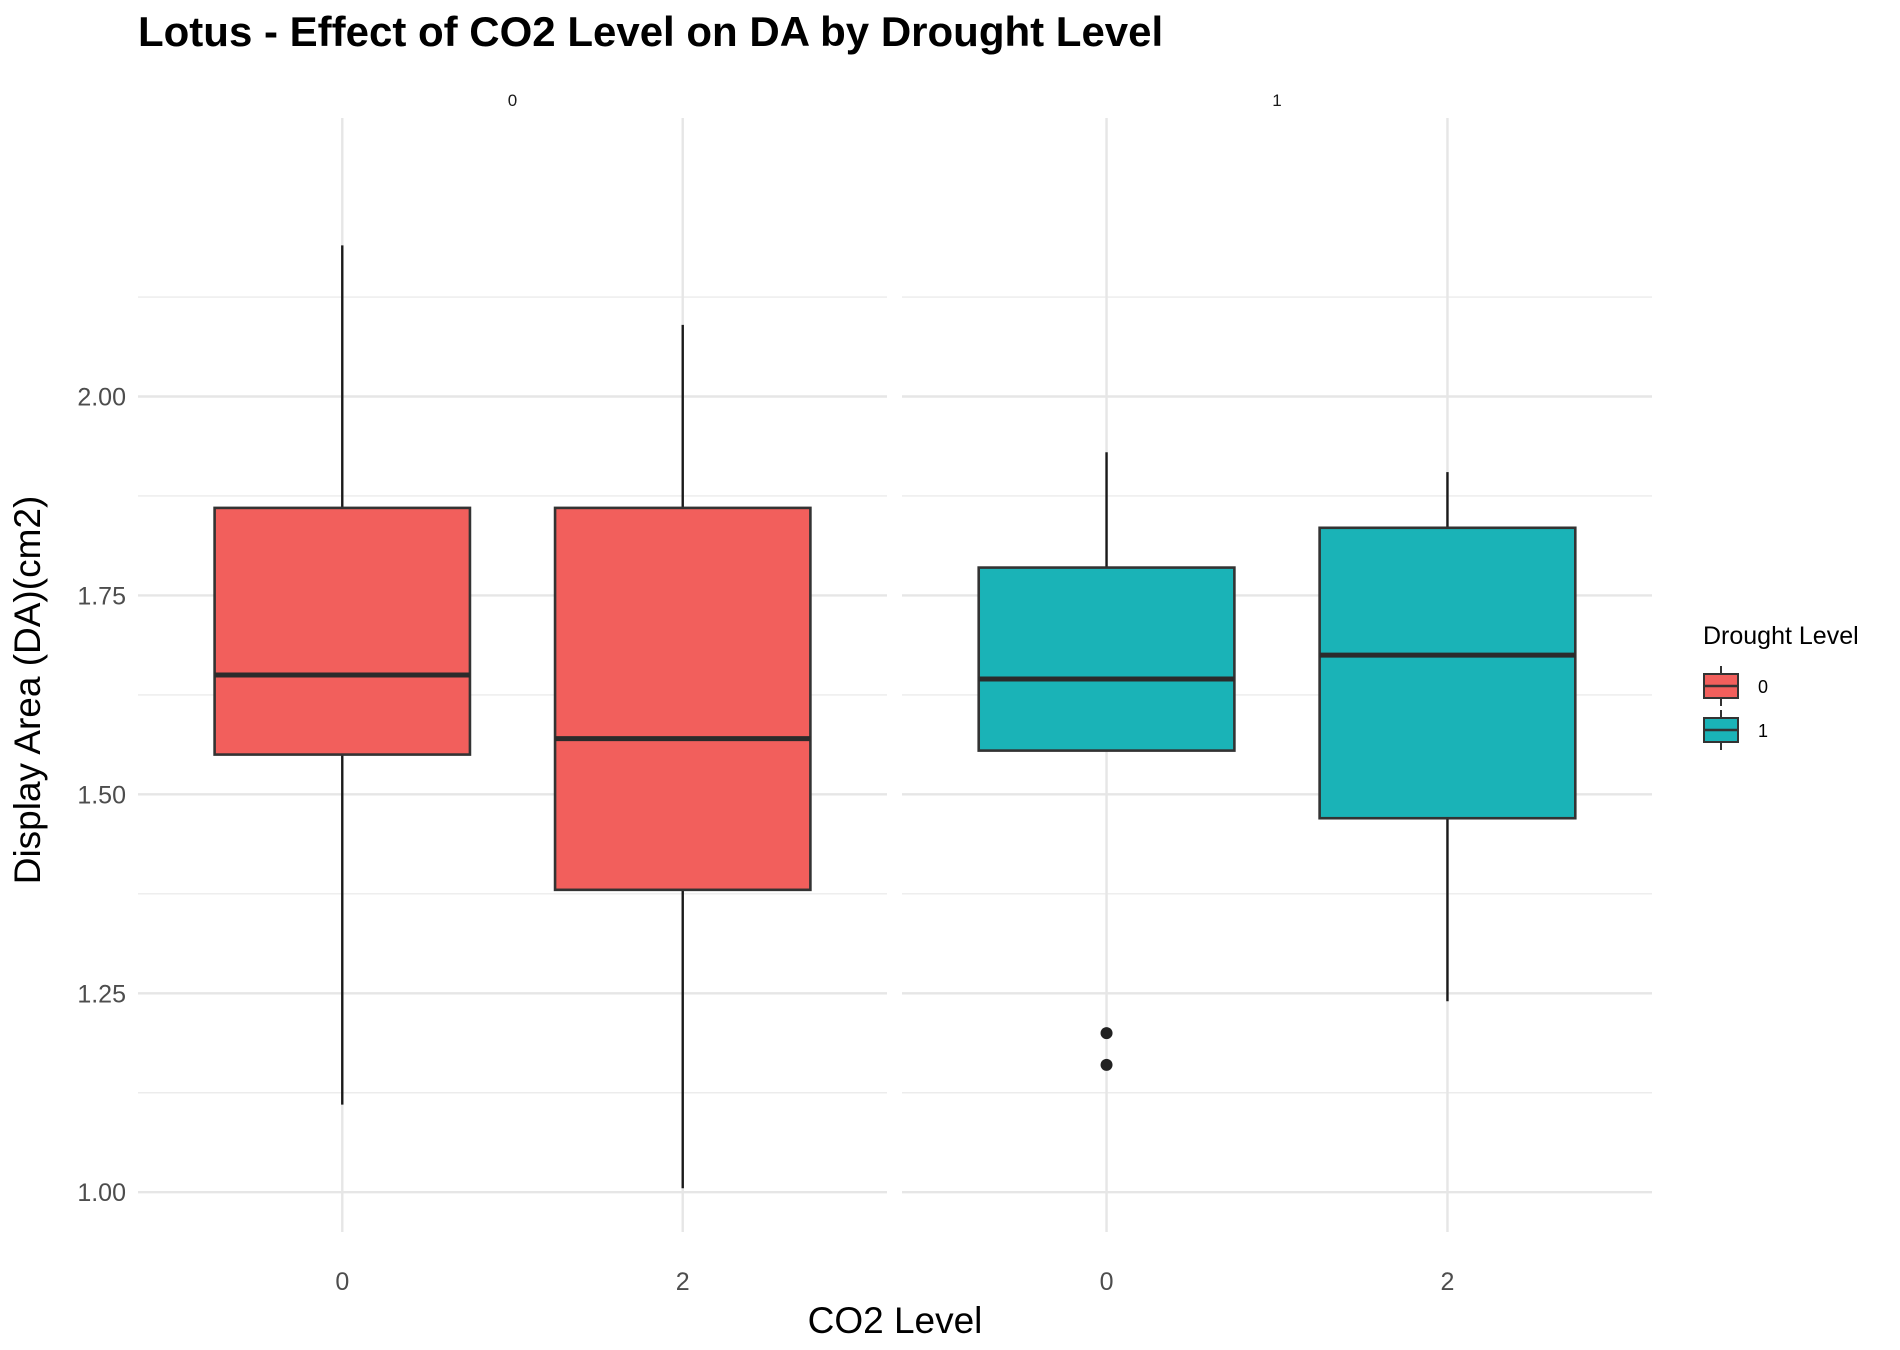 The image size is (1900, 1350). What do you see at coordinates (101, 994) in the screenshot?
I see `y-tick-label: 1.25` at bounding box center [101, 994].